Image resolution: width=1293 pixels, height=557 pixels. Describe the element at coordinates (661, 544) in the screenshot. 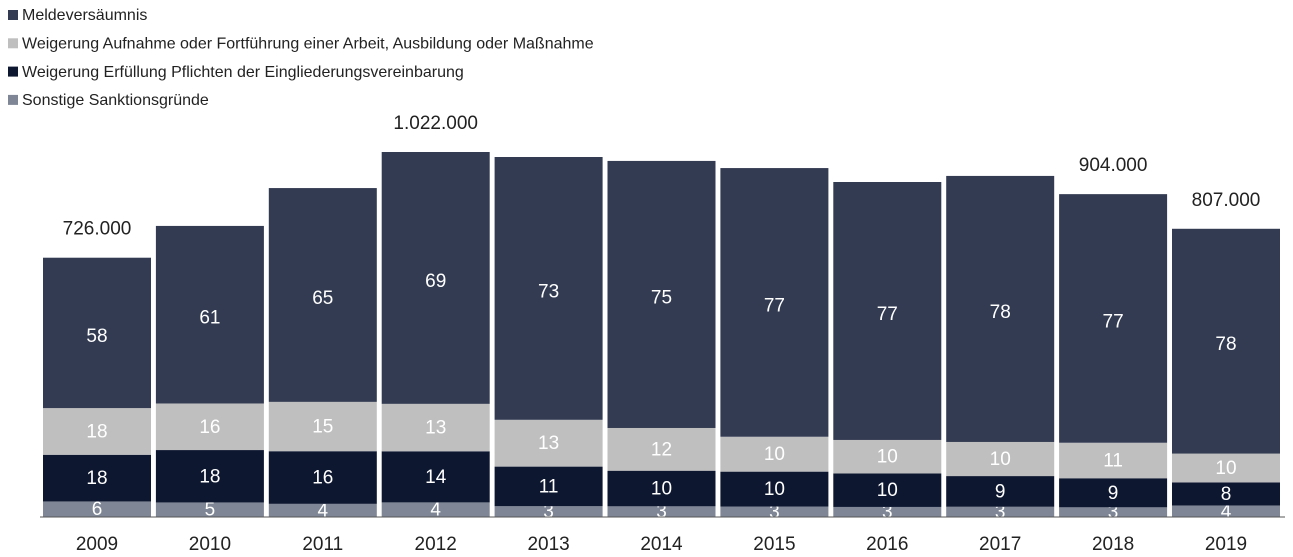

I see `x-tick-label: 2014` at that location.